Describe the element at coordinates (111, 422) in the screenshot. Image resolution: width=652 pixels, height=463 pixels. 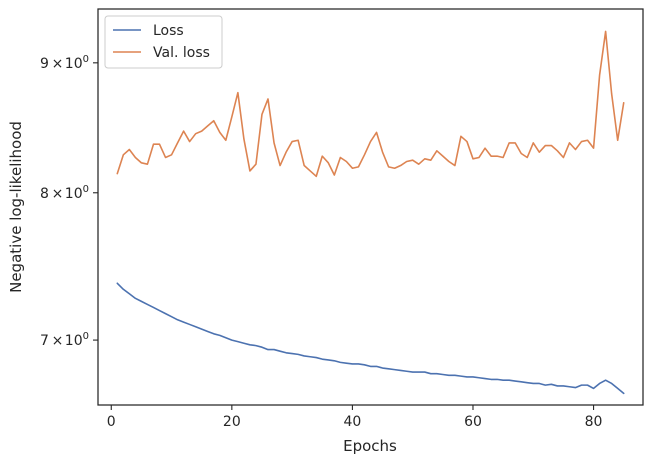
I see `x-tick-label: 0` at that location.